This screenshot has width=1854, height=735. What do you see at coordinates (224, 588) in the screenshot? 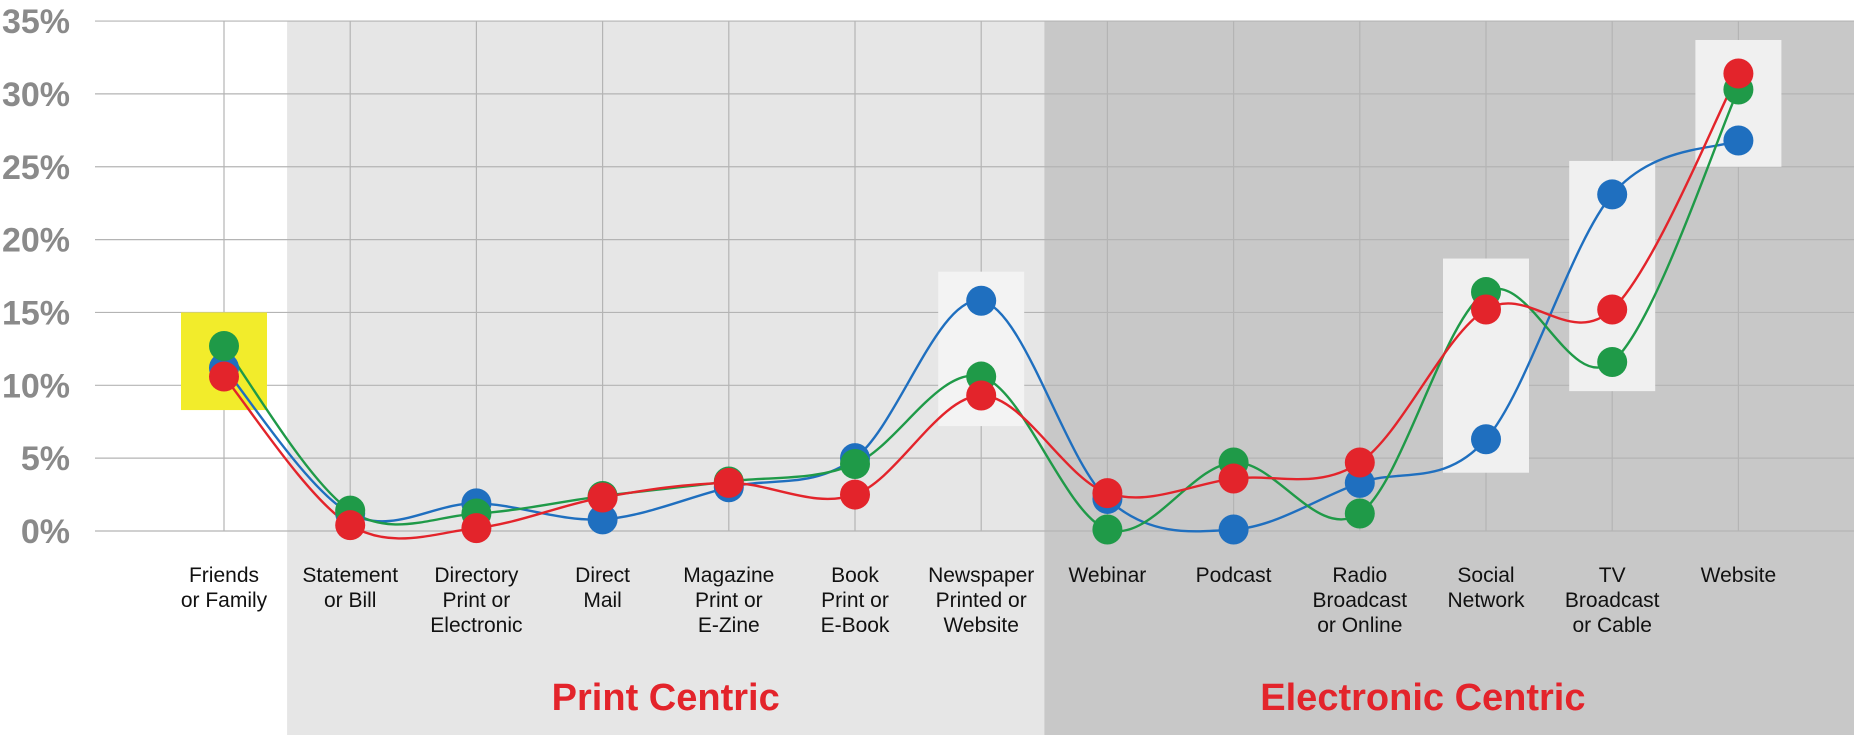
I see `x-tick-label: Friends or Family` at bounding box center [224, 588].